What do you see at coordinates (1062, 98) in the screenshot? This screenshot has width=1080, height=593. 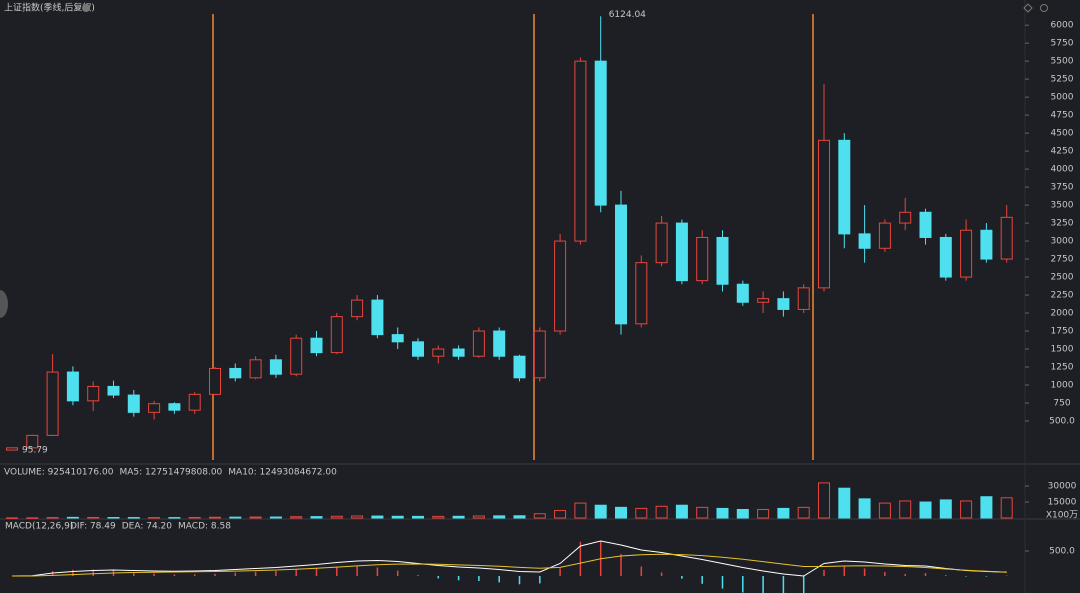 I see `y-tick-label: 5000` at bounding box center [1062, 98].